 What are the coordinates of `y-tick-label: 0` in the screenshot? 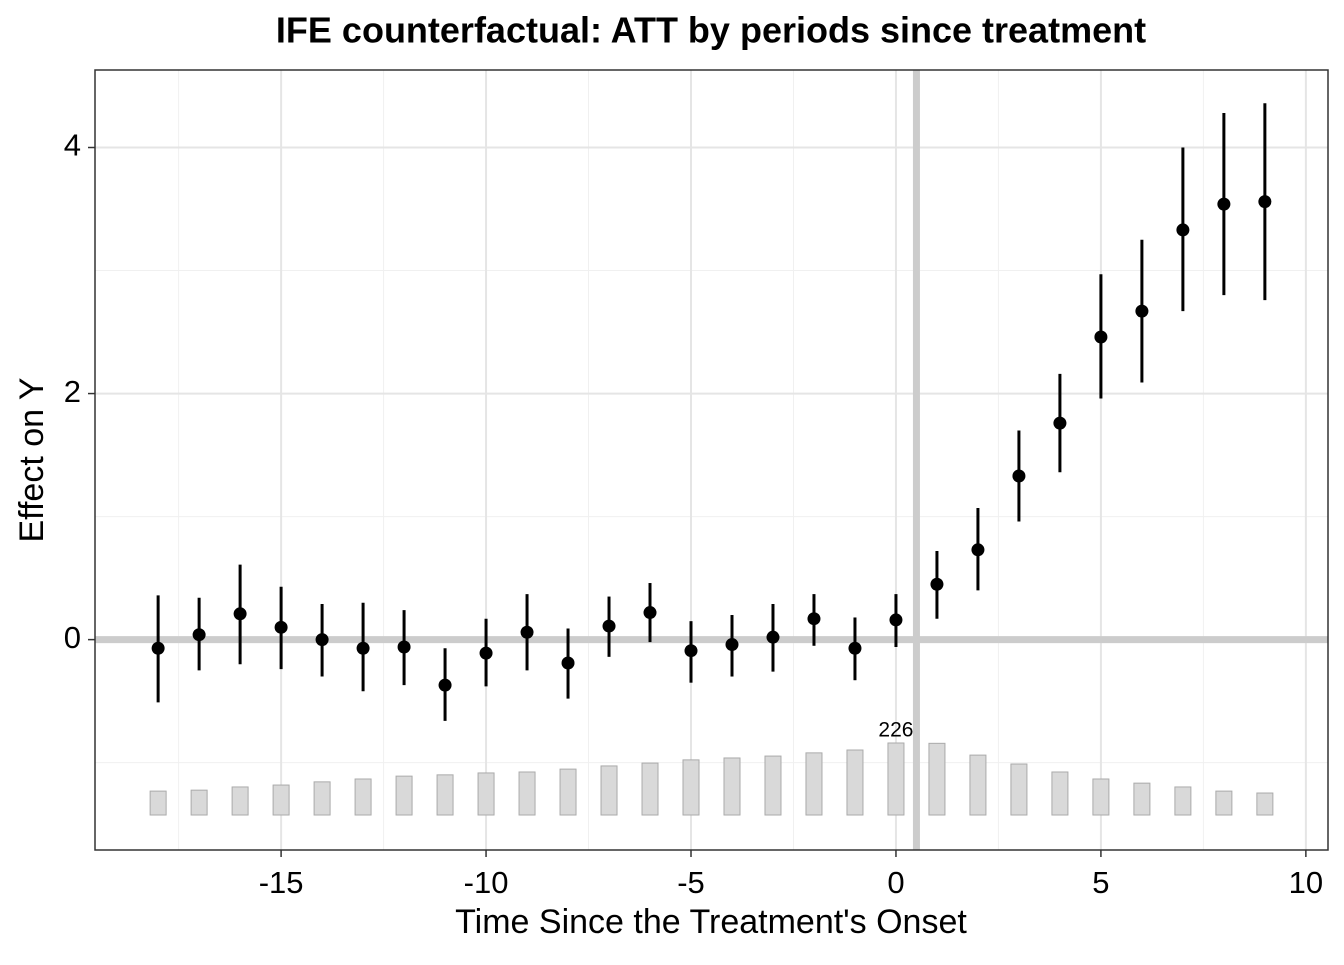 It's located at (72, 637).